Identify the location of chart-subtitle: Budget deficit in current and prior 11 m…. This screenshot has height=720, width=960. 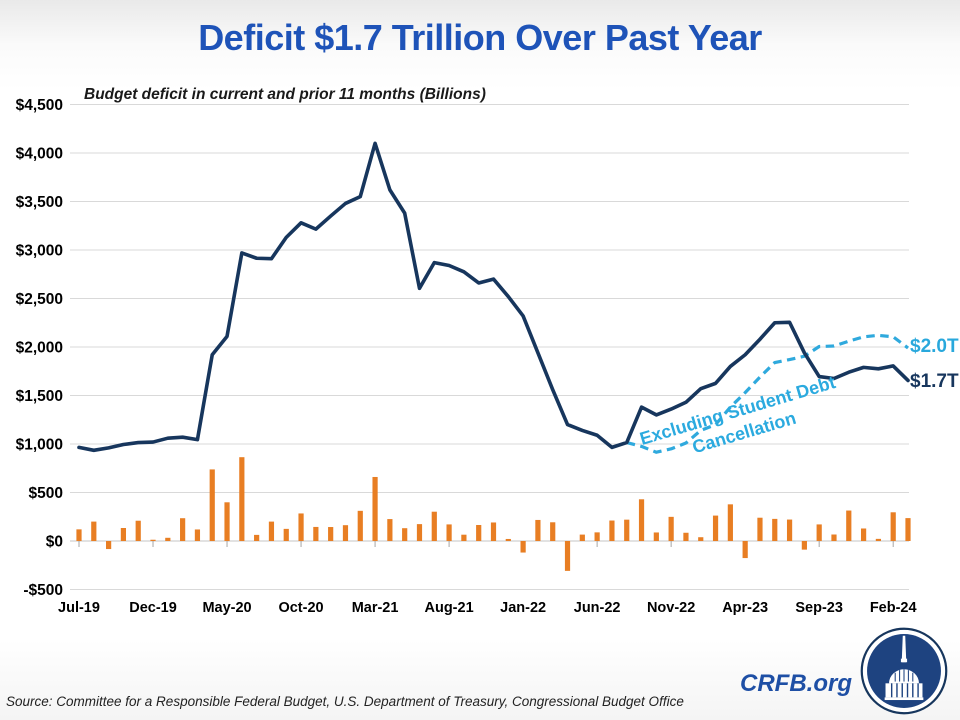
(285, 94).